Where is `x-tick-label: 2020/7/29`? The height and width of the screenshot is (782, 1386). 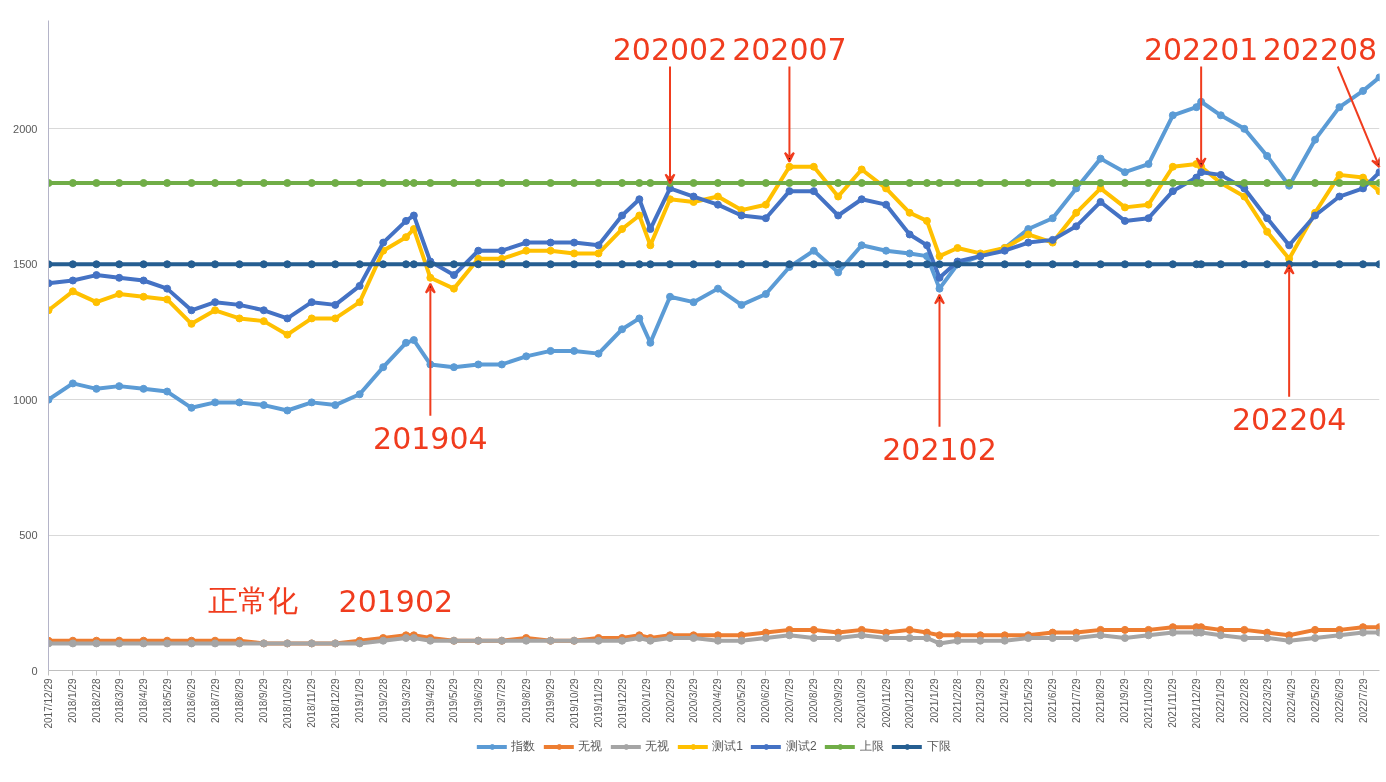 x-tick-label: 2020/7/29 is located at coordinates (789, 700).